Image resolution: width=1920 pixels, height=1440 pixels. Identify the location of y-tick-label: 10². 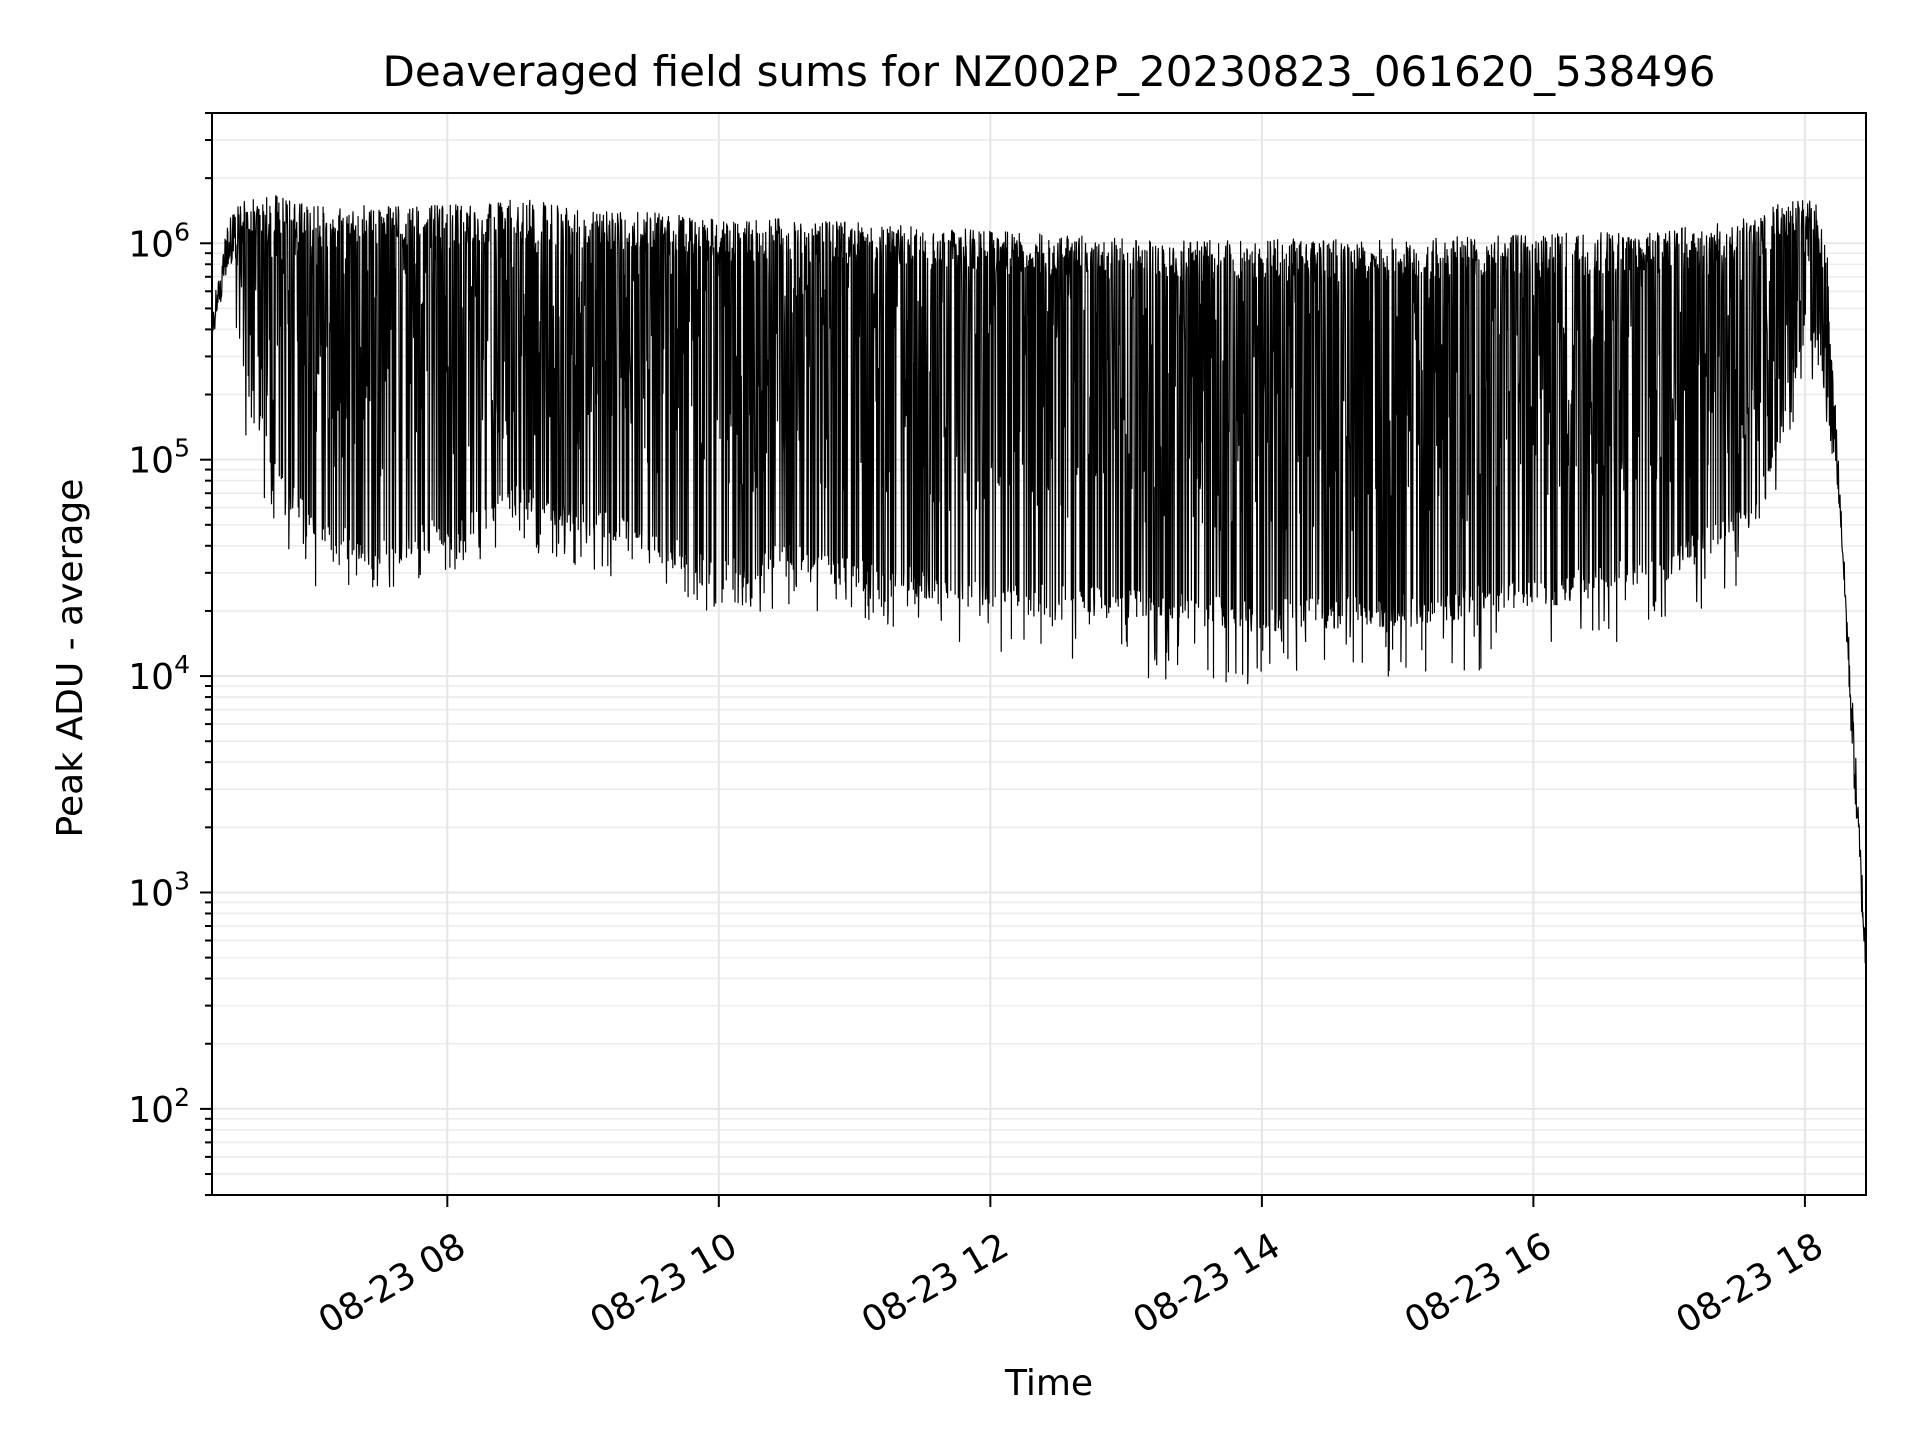
(159, 1107).